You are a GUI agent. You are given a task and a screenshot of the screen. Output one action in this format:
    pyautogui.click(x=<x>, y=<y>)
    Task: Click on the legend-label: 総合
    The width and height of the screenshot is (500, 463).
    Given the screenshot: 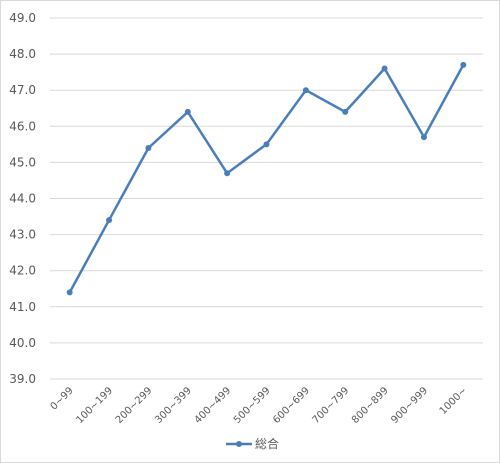 What is the action you would take?
    pyautogui.click(x=267, y=443)
    